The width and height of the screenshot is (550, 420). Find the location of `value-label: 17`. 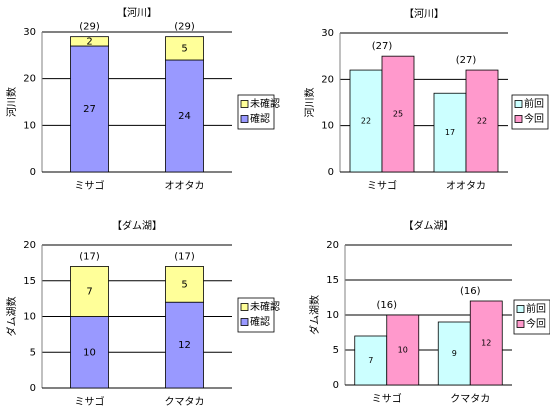

value-label: 17 is located at coordinates (450, 132).